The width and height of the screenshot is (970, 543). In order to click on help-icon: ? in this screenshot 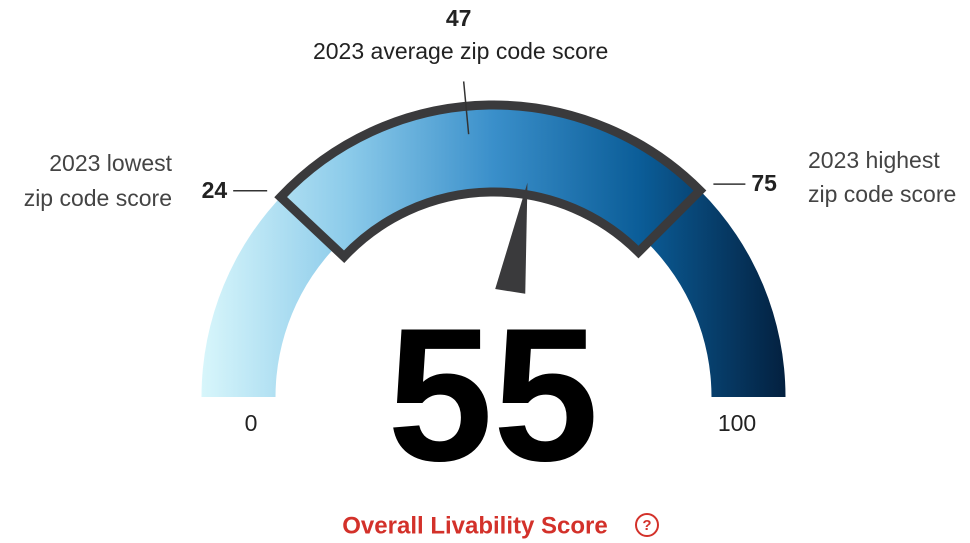, I will do `click(647, 525)`.